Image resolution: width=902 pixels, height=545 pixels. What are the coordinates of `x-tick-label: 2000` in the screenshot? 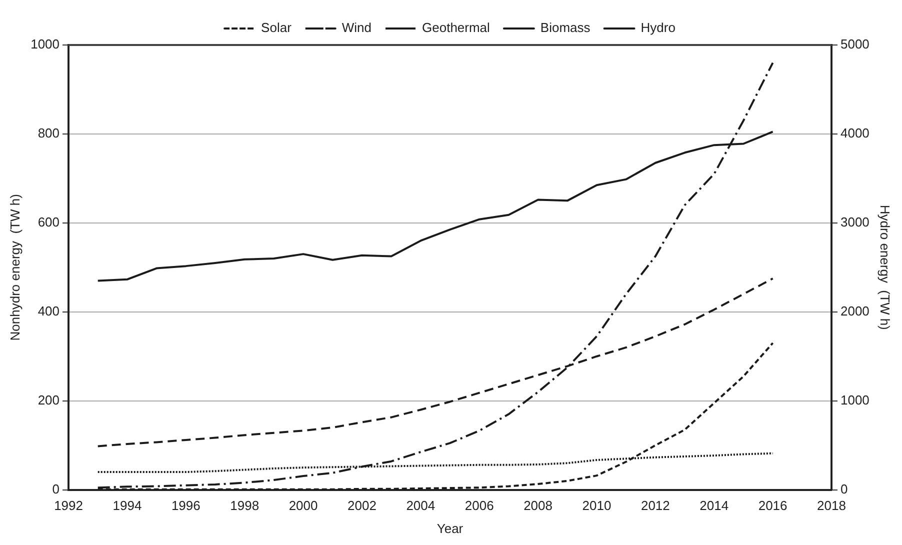 It's located at (303, 506).